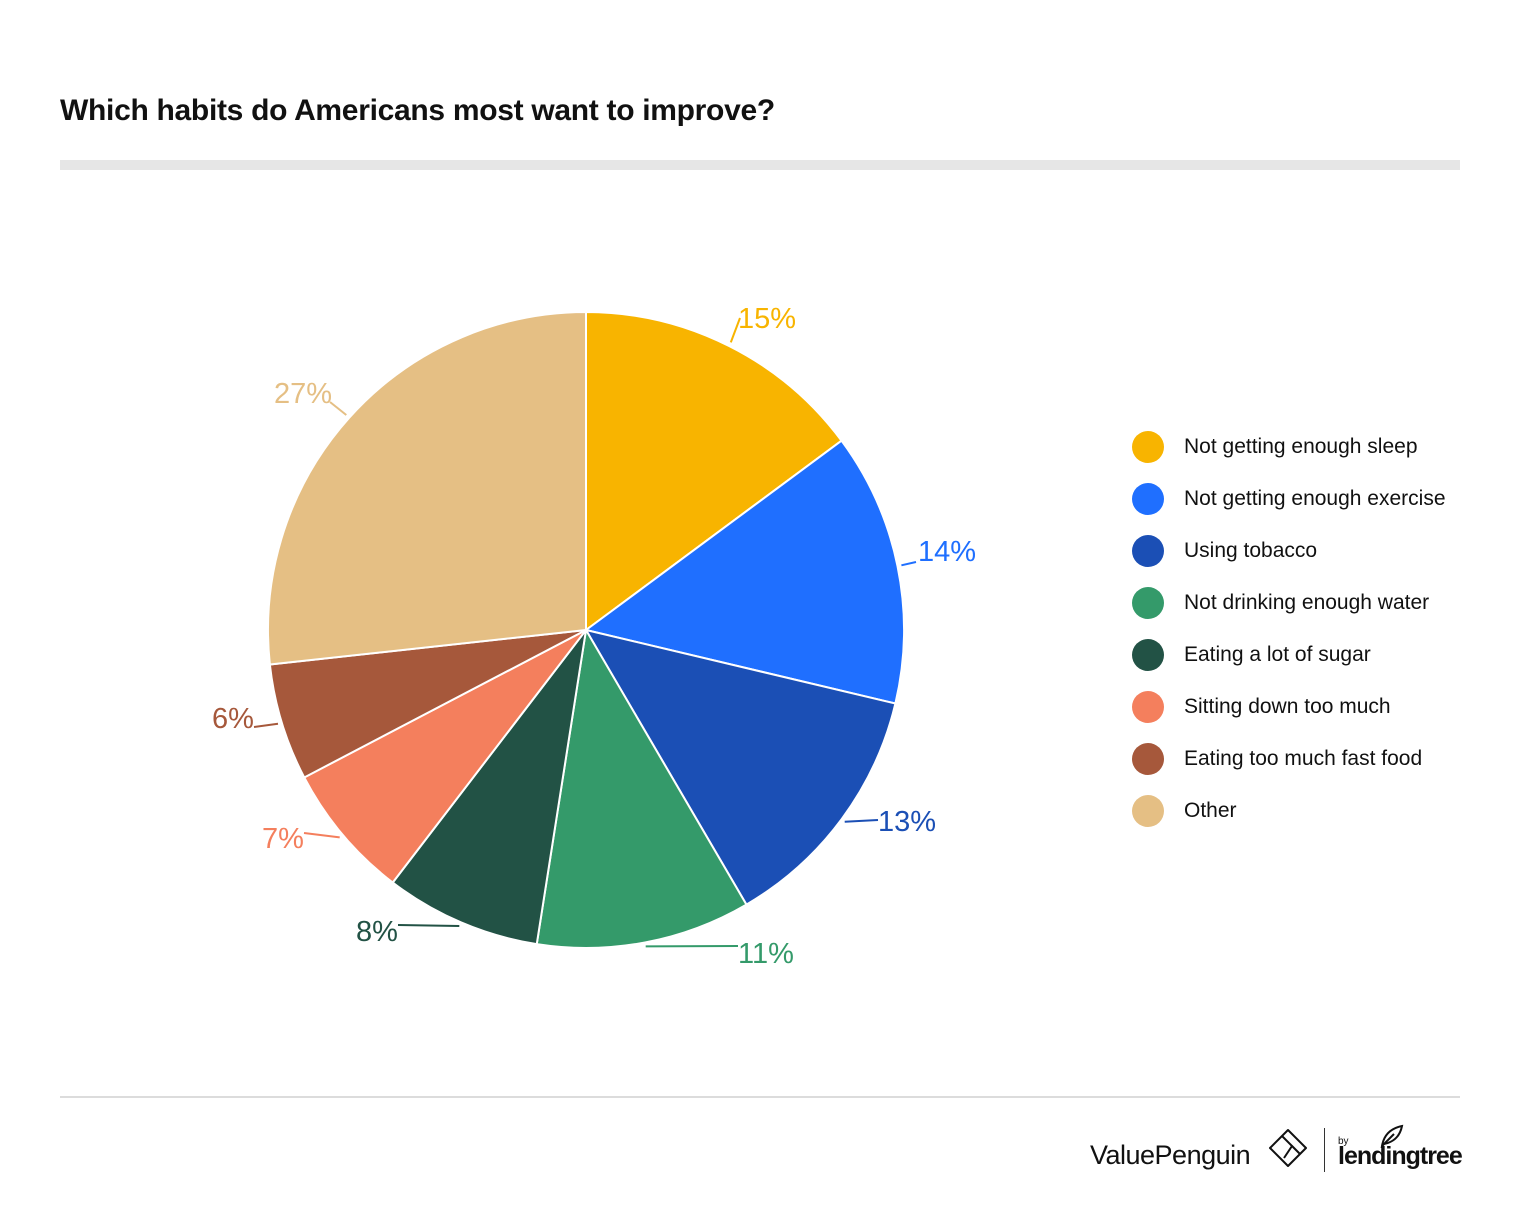 Image resolution: width=1520 pixels, height=1206 pixels. What do you see at coordinates (303, 394) in the screenshot?
I see `data-label: 27%` at bounding box center [303, 394].